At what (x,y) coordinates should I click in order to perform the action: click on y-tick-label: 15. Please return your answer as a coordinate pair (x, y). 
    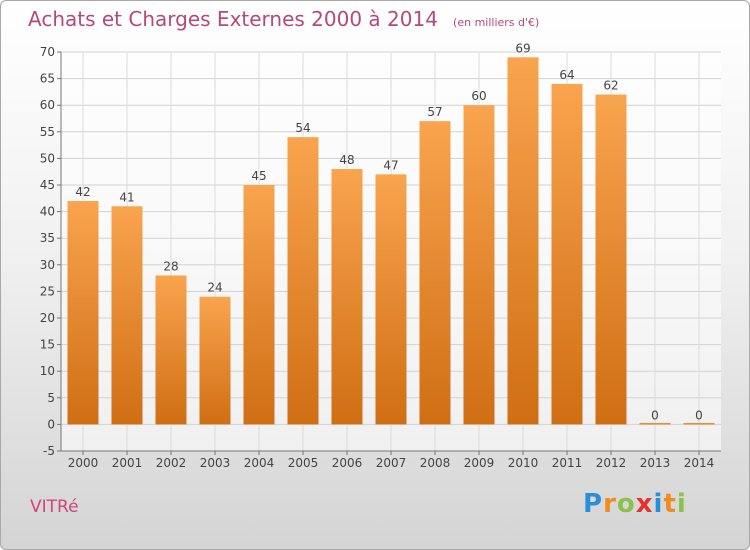
    Looking at the image, I should click on (47, 345).